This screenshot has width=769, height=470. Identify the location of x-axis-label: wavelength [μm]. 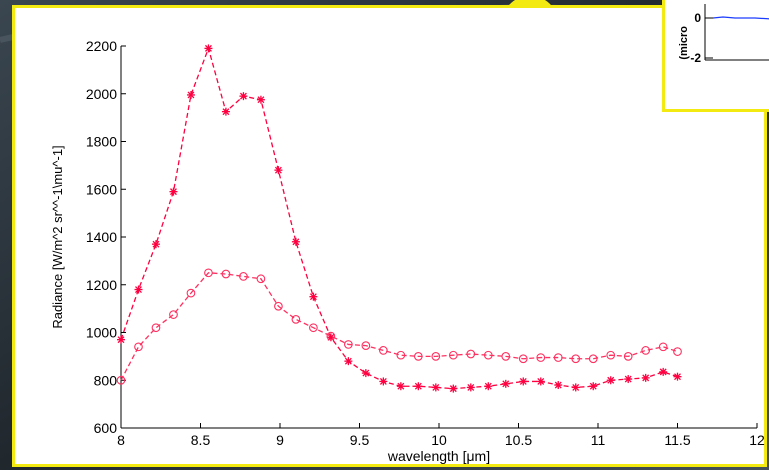
(438, 456).